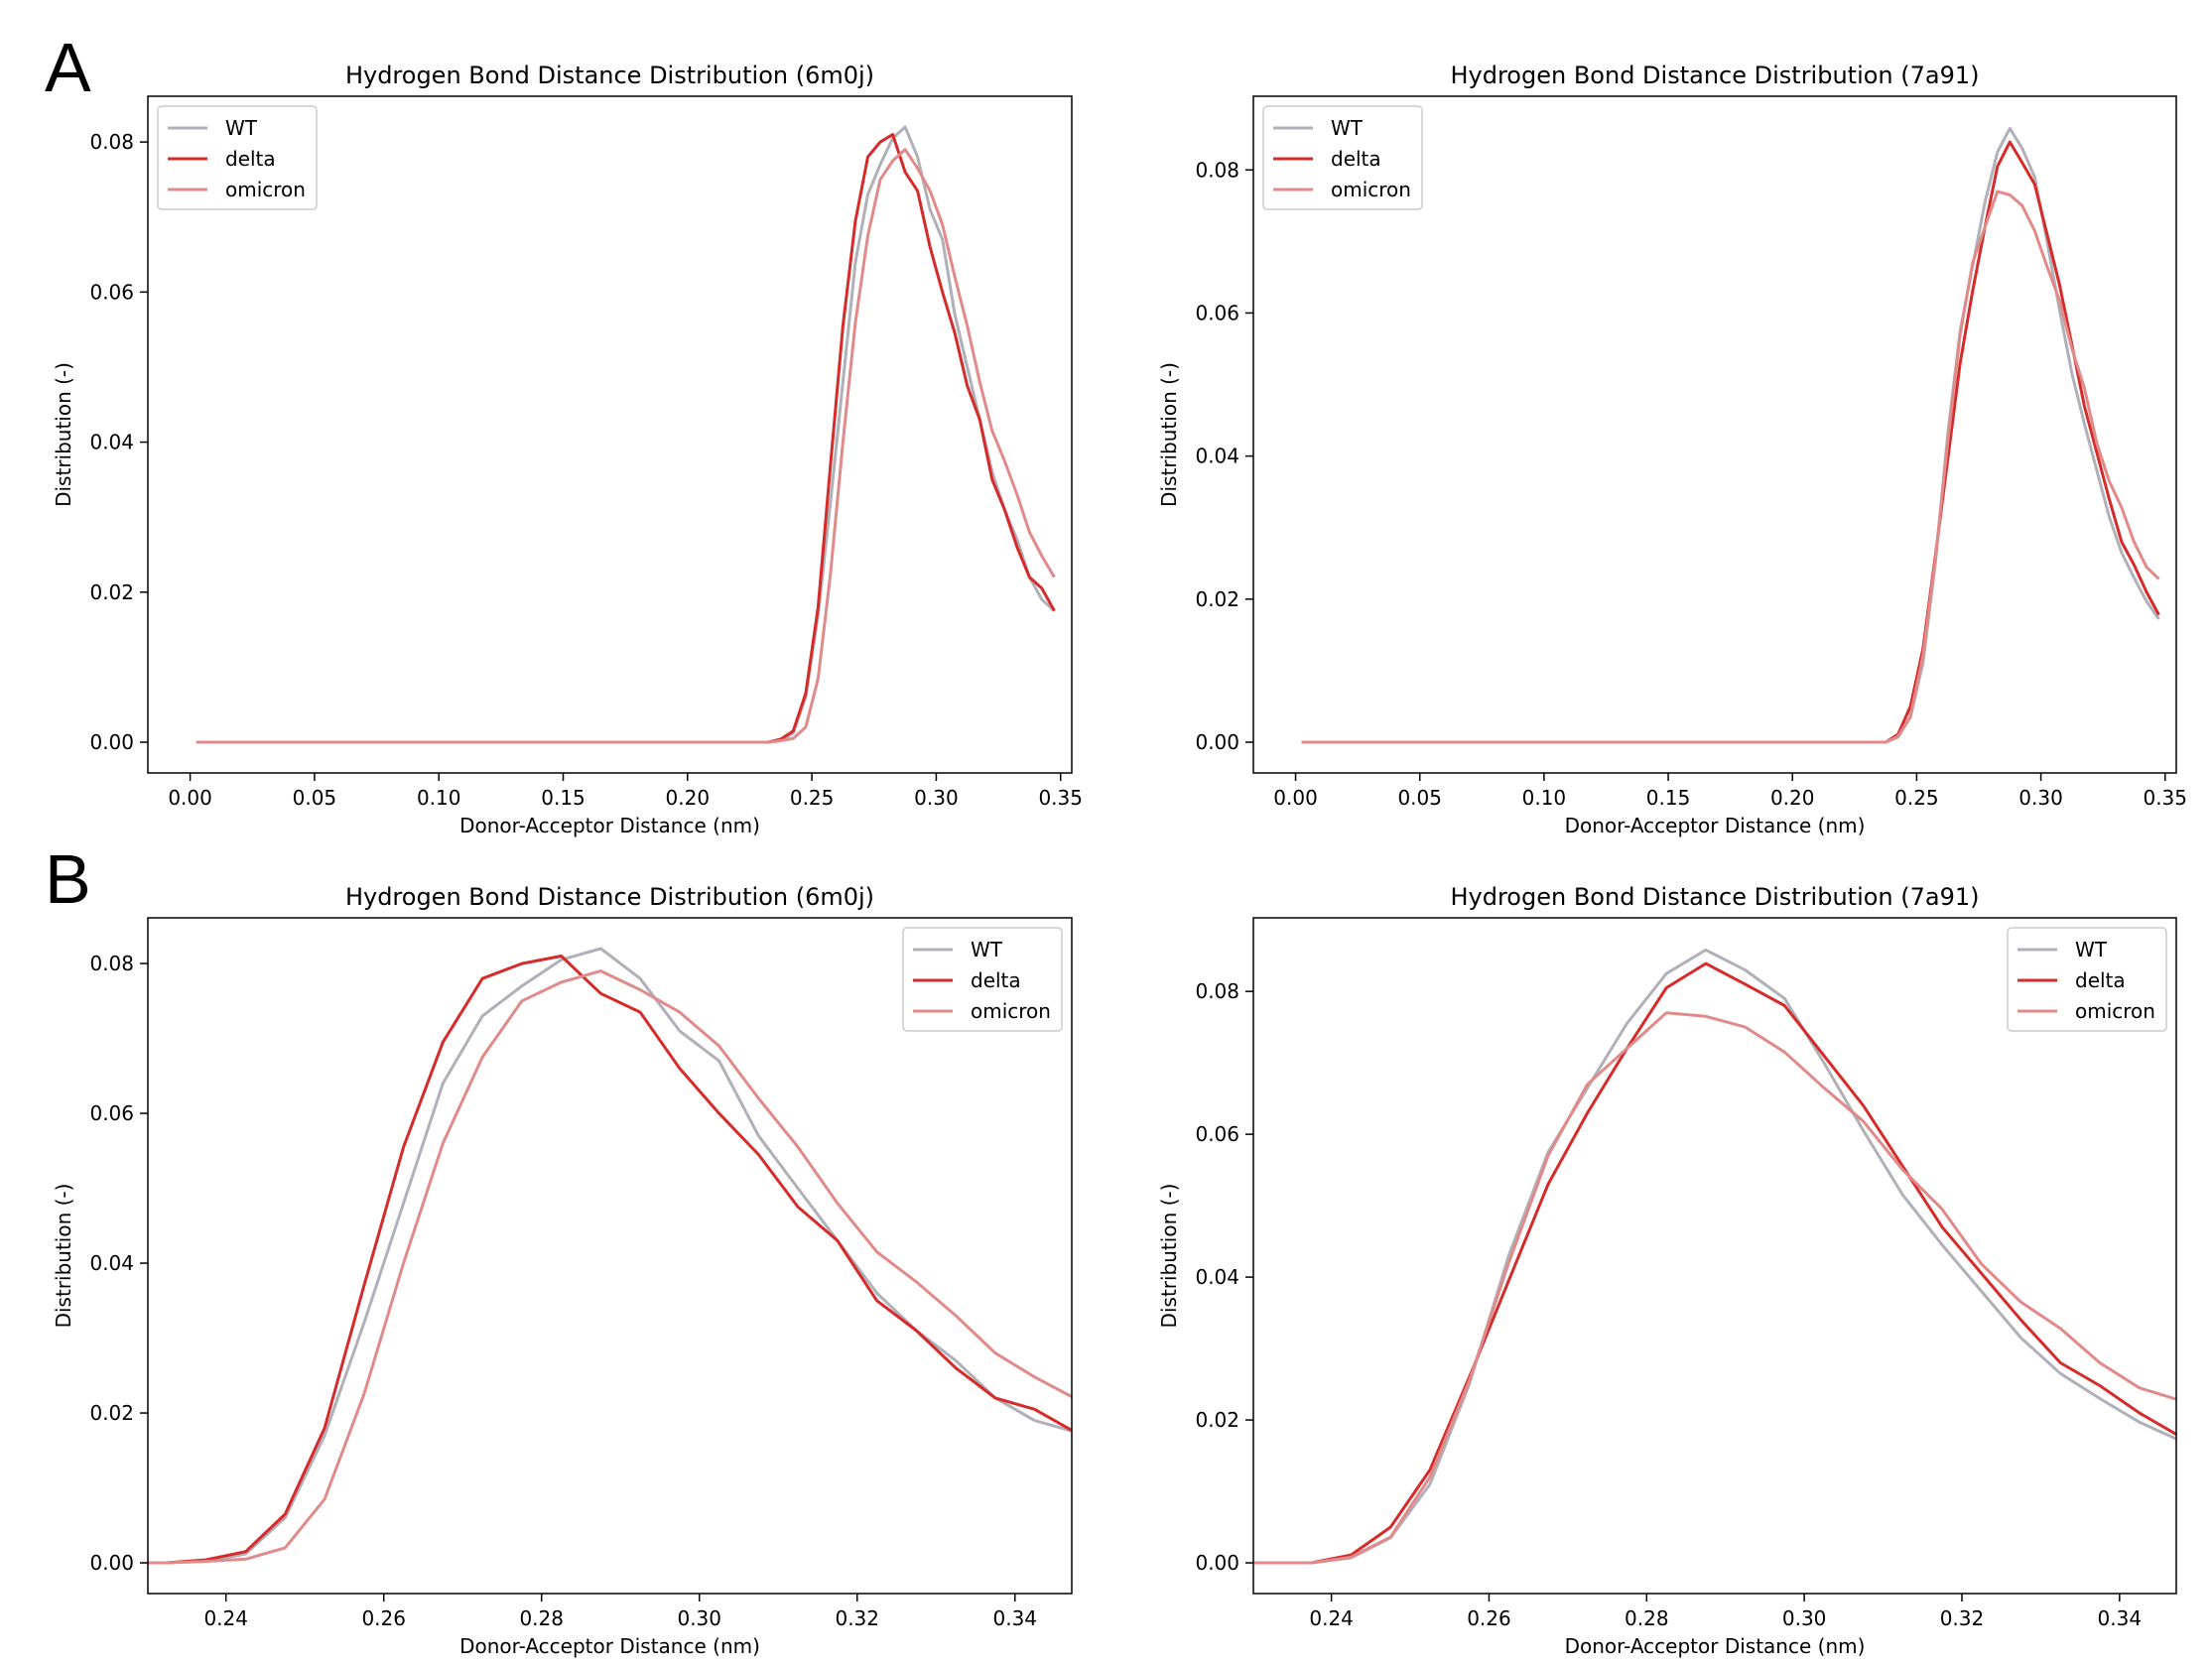  Describe the element at coordinates (383, 1618) in the screenshot. I see `x-tick-label: 0.26` at that location.